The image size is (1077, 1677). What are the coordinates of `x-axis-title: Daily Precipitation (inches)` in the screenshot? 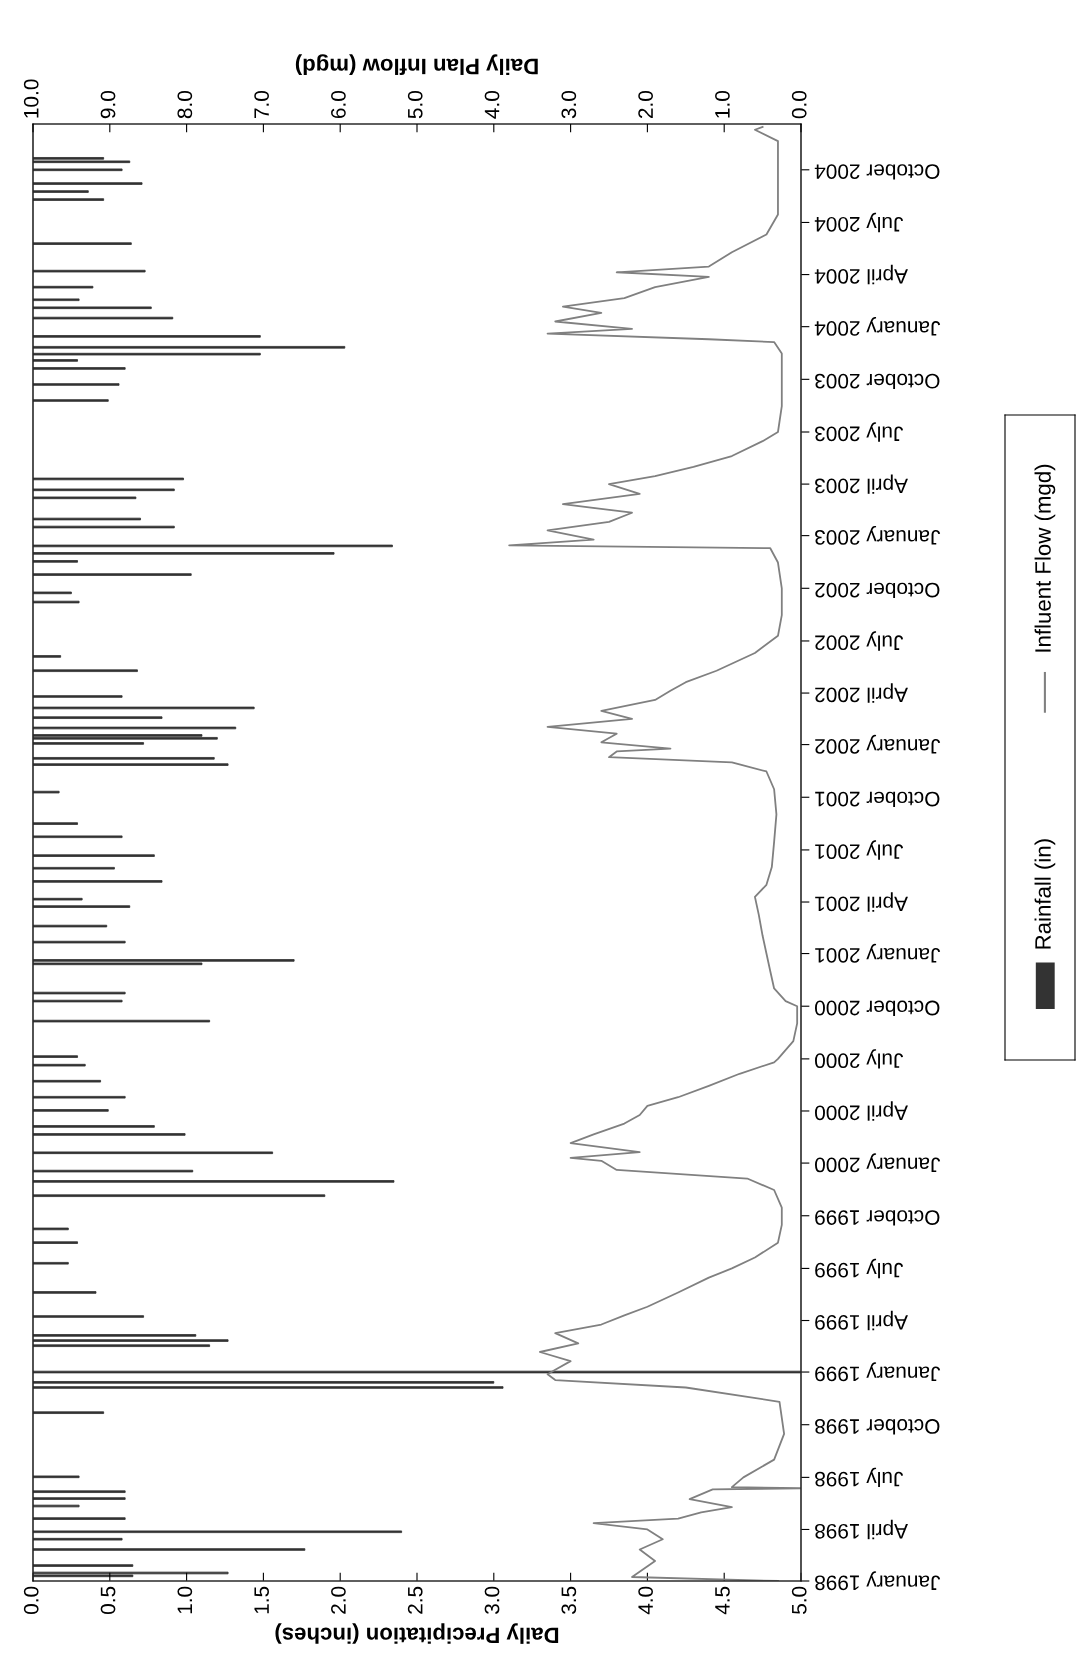 It's located at (417, 1633).